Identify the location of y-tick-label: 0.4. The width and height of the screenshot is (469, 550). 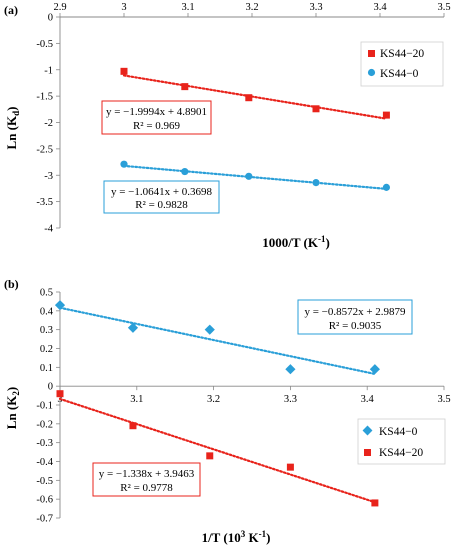
(47, 311).